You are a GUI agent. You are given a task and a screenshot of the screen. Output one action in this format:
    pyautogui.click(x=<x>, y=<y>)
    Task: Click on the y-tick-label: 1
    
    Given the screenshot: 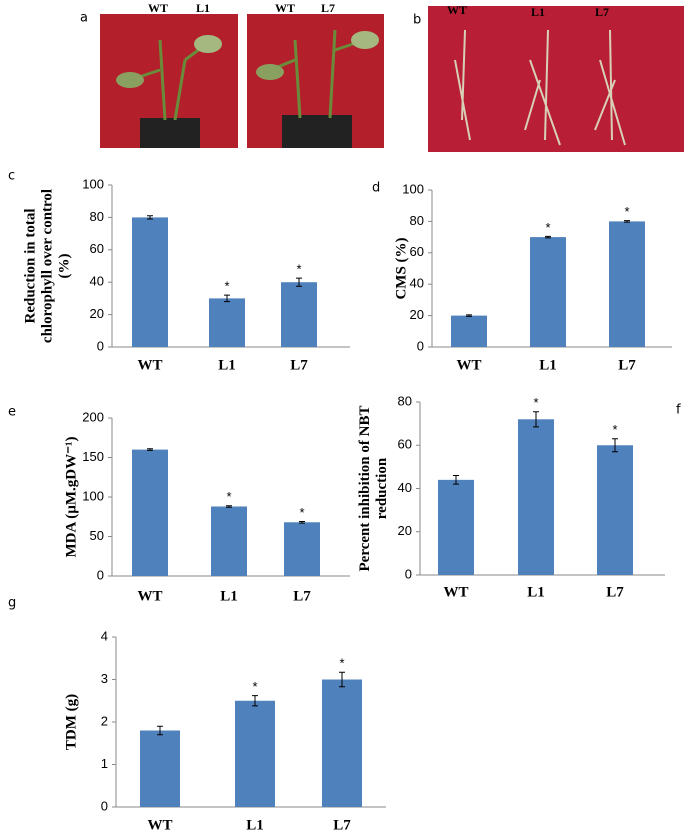 What is the action you would take?
    pyautogui.click(x=104, y=763)
    